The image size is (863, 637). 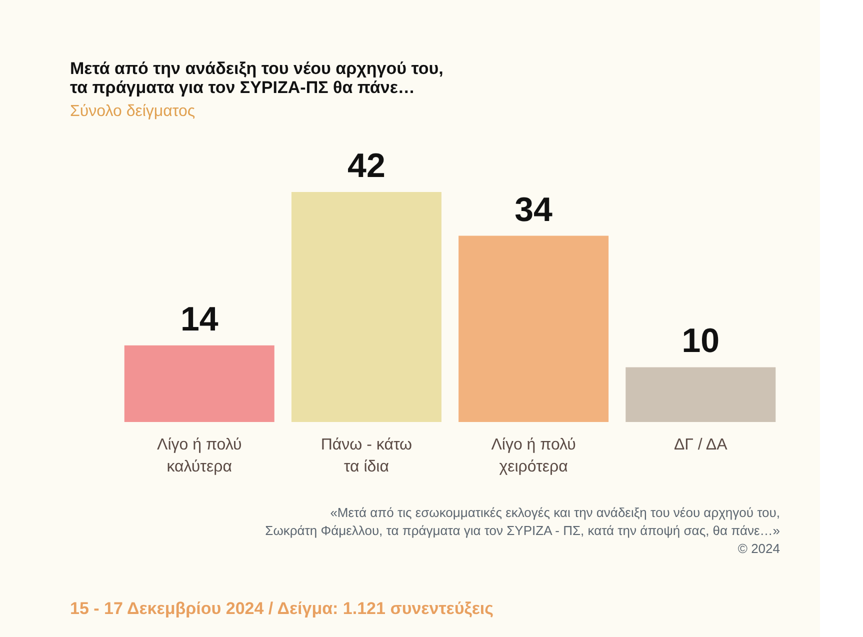 What do you see at coordinates (367, 166) in the screenshot?
I see `data-label: 42` at bounding box center [367, 166].